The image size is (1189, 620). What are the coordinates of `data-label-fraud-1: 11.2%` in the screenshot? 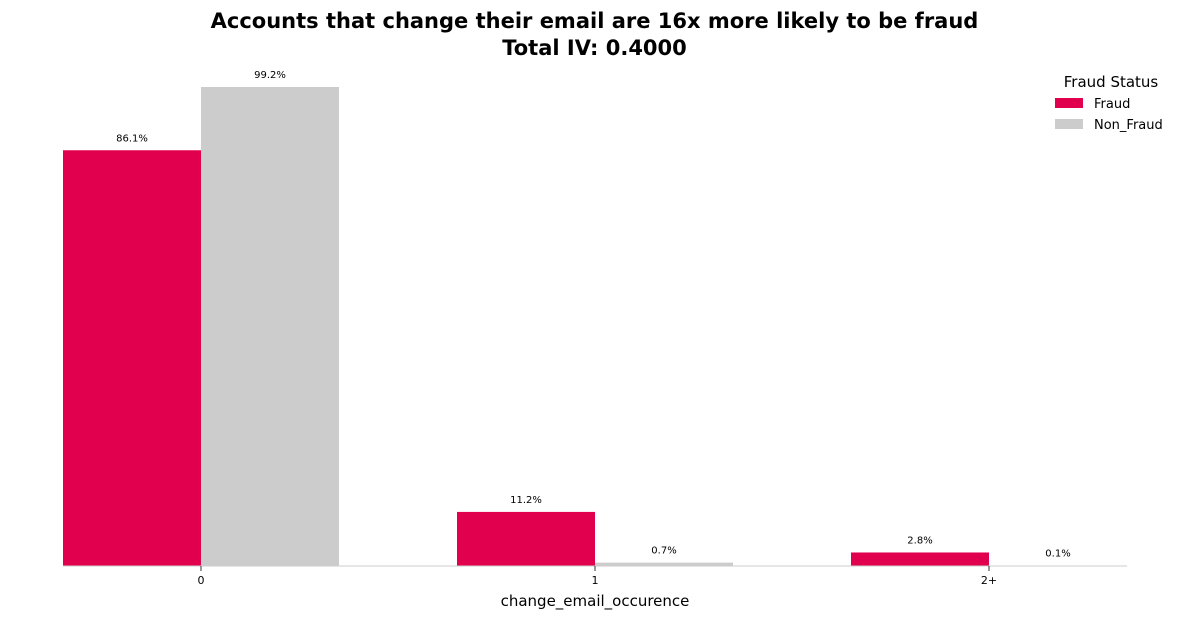 It's located at (526, 500).